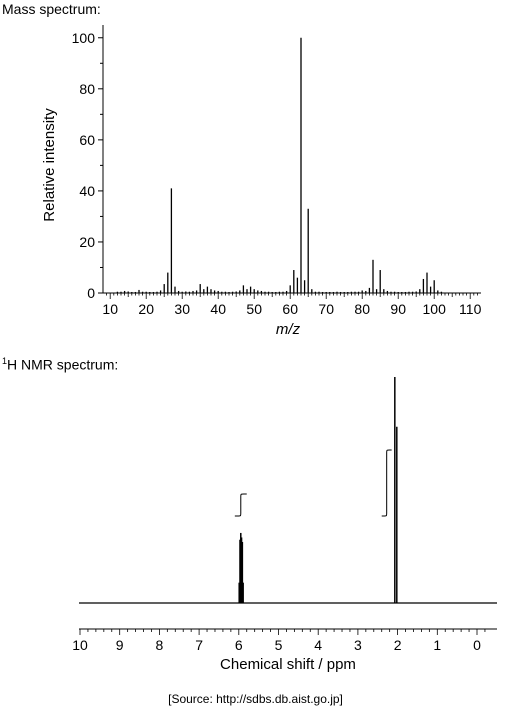  What do you see at coordinates (437, 645) in the screenshot?
I see `nmr-x-tick-label: 1` at bounding box center [437, 645].